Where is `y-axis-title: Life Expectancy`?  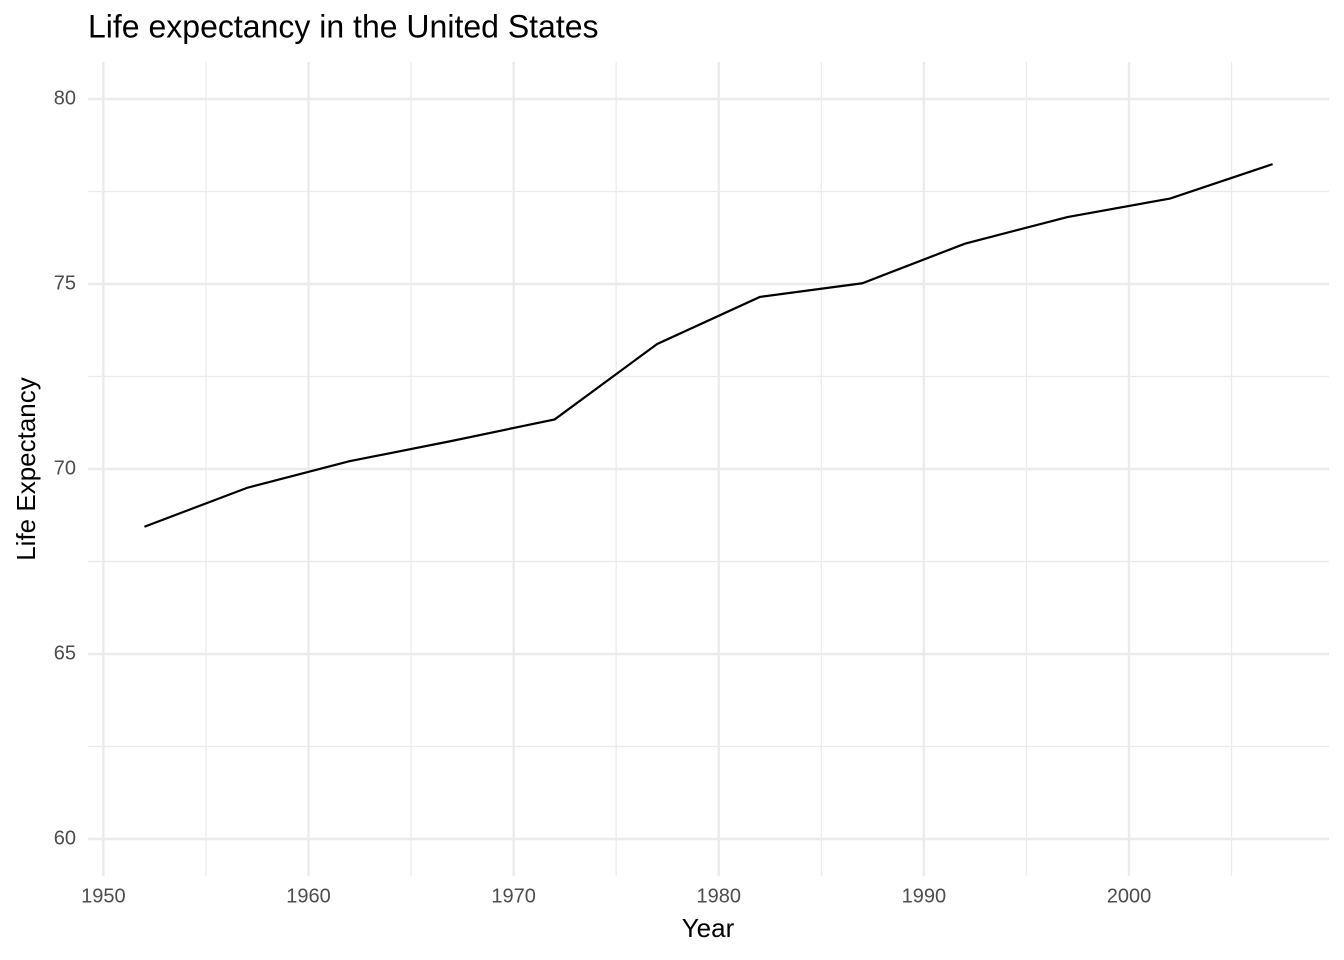 y-axis-title: Life Expectancy is located at coordinates (26, 469).